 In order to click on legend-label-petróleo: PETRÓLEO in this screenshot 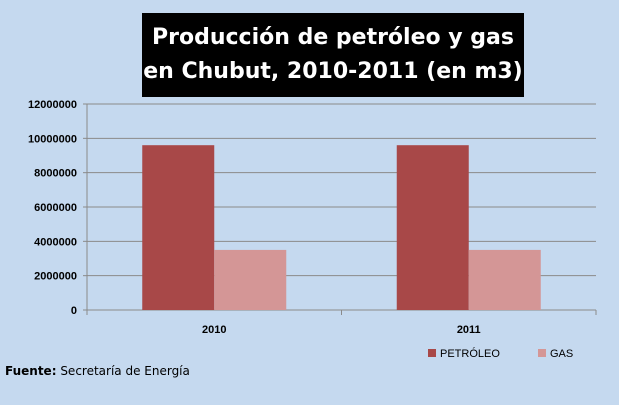, I will do `click(470, 353)`.